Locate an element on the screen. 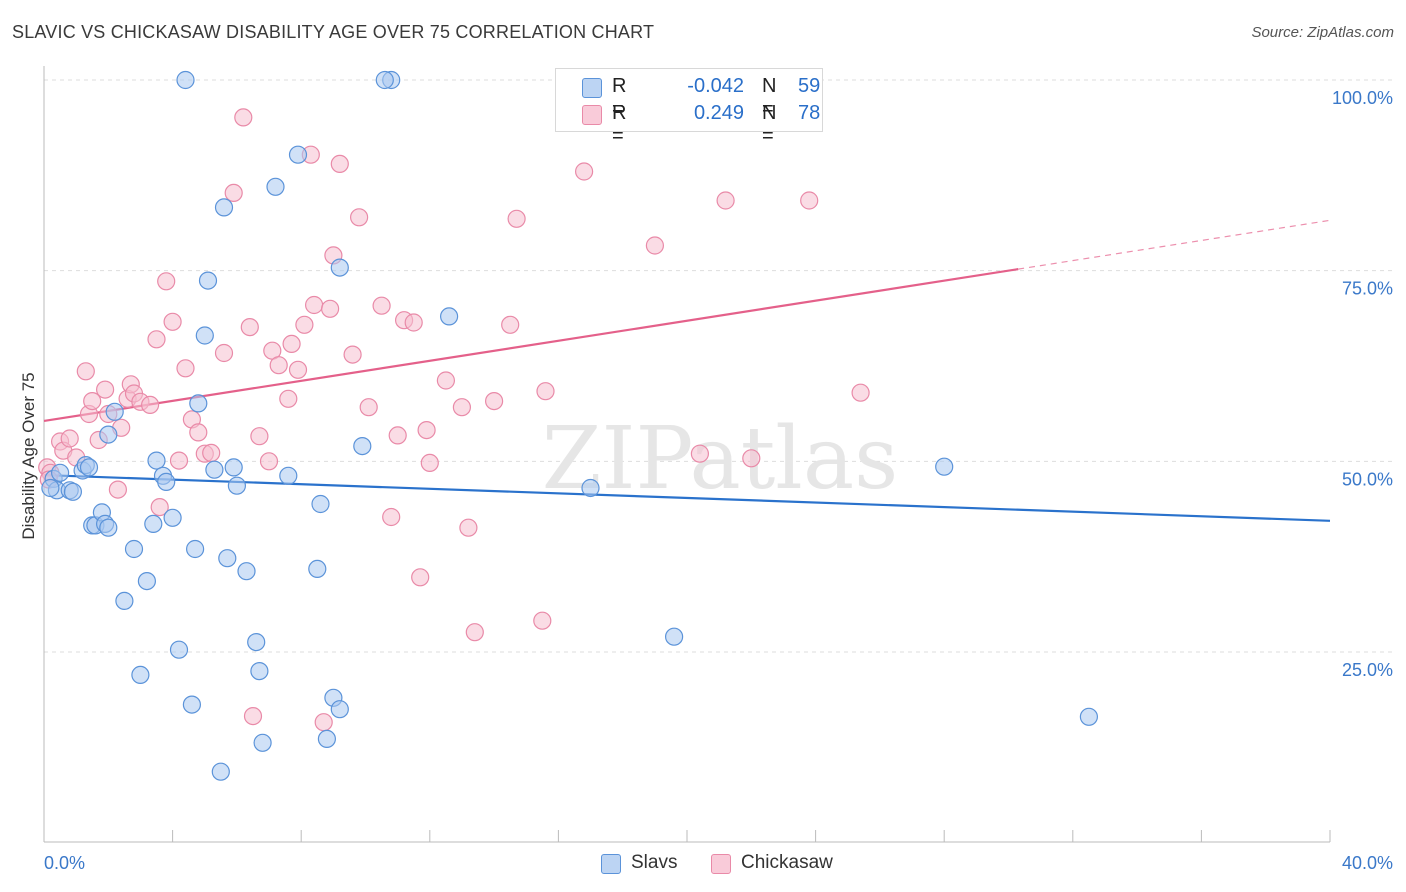 This screenshot has height=892, width=1406. y-tick-label-25: 25.0% is located at coordinates (1367, 670).